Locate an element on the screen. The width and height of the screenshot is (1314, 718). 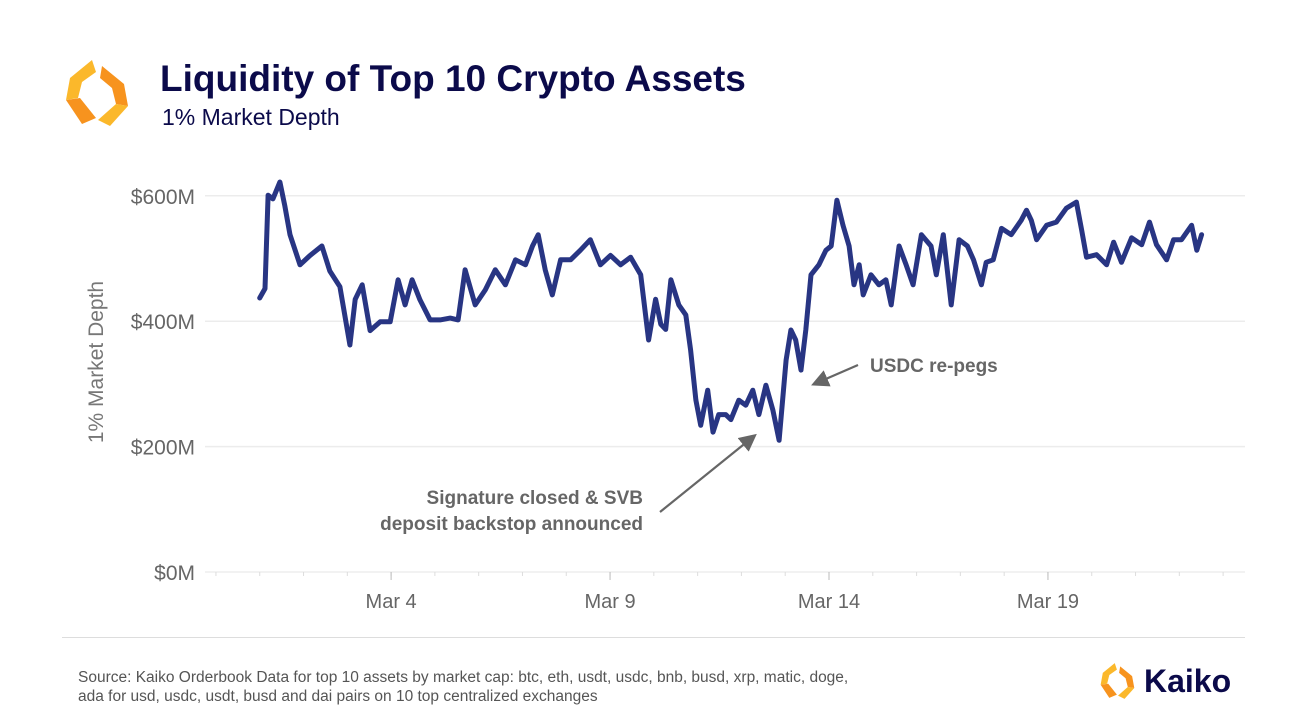
kaiko-wordmark: Kaiko is located at coordinates (1188, 680).